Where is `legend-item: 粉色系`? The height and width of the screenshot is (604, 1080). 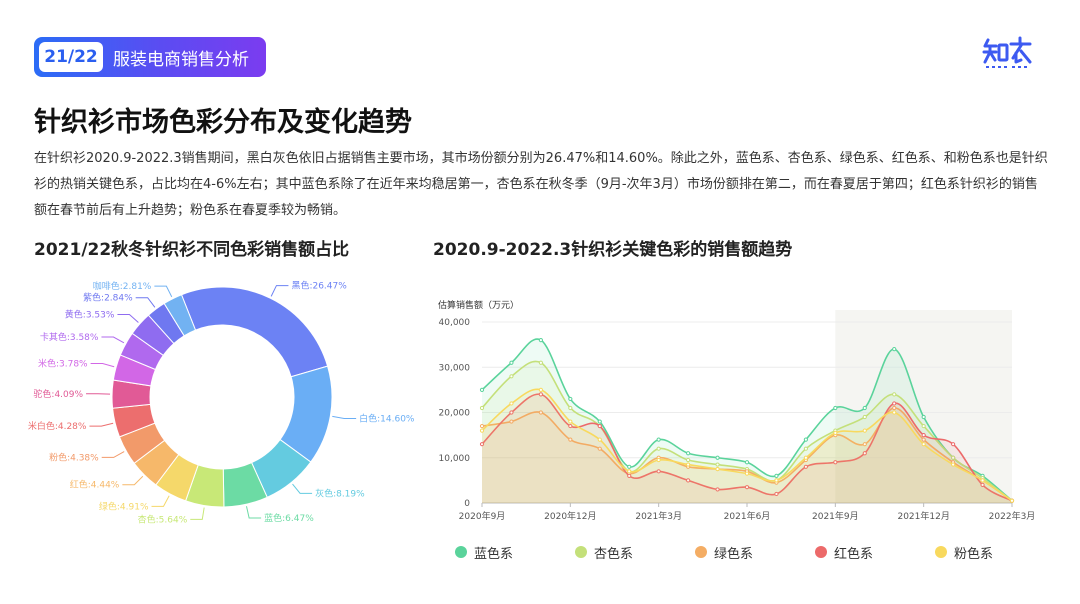 legend-item: 粉色系 is located at coordinates (995, 552).